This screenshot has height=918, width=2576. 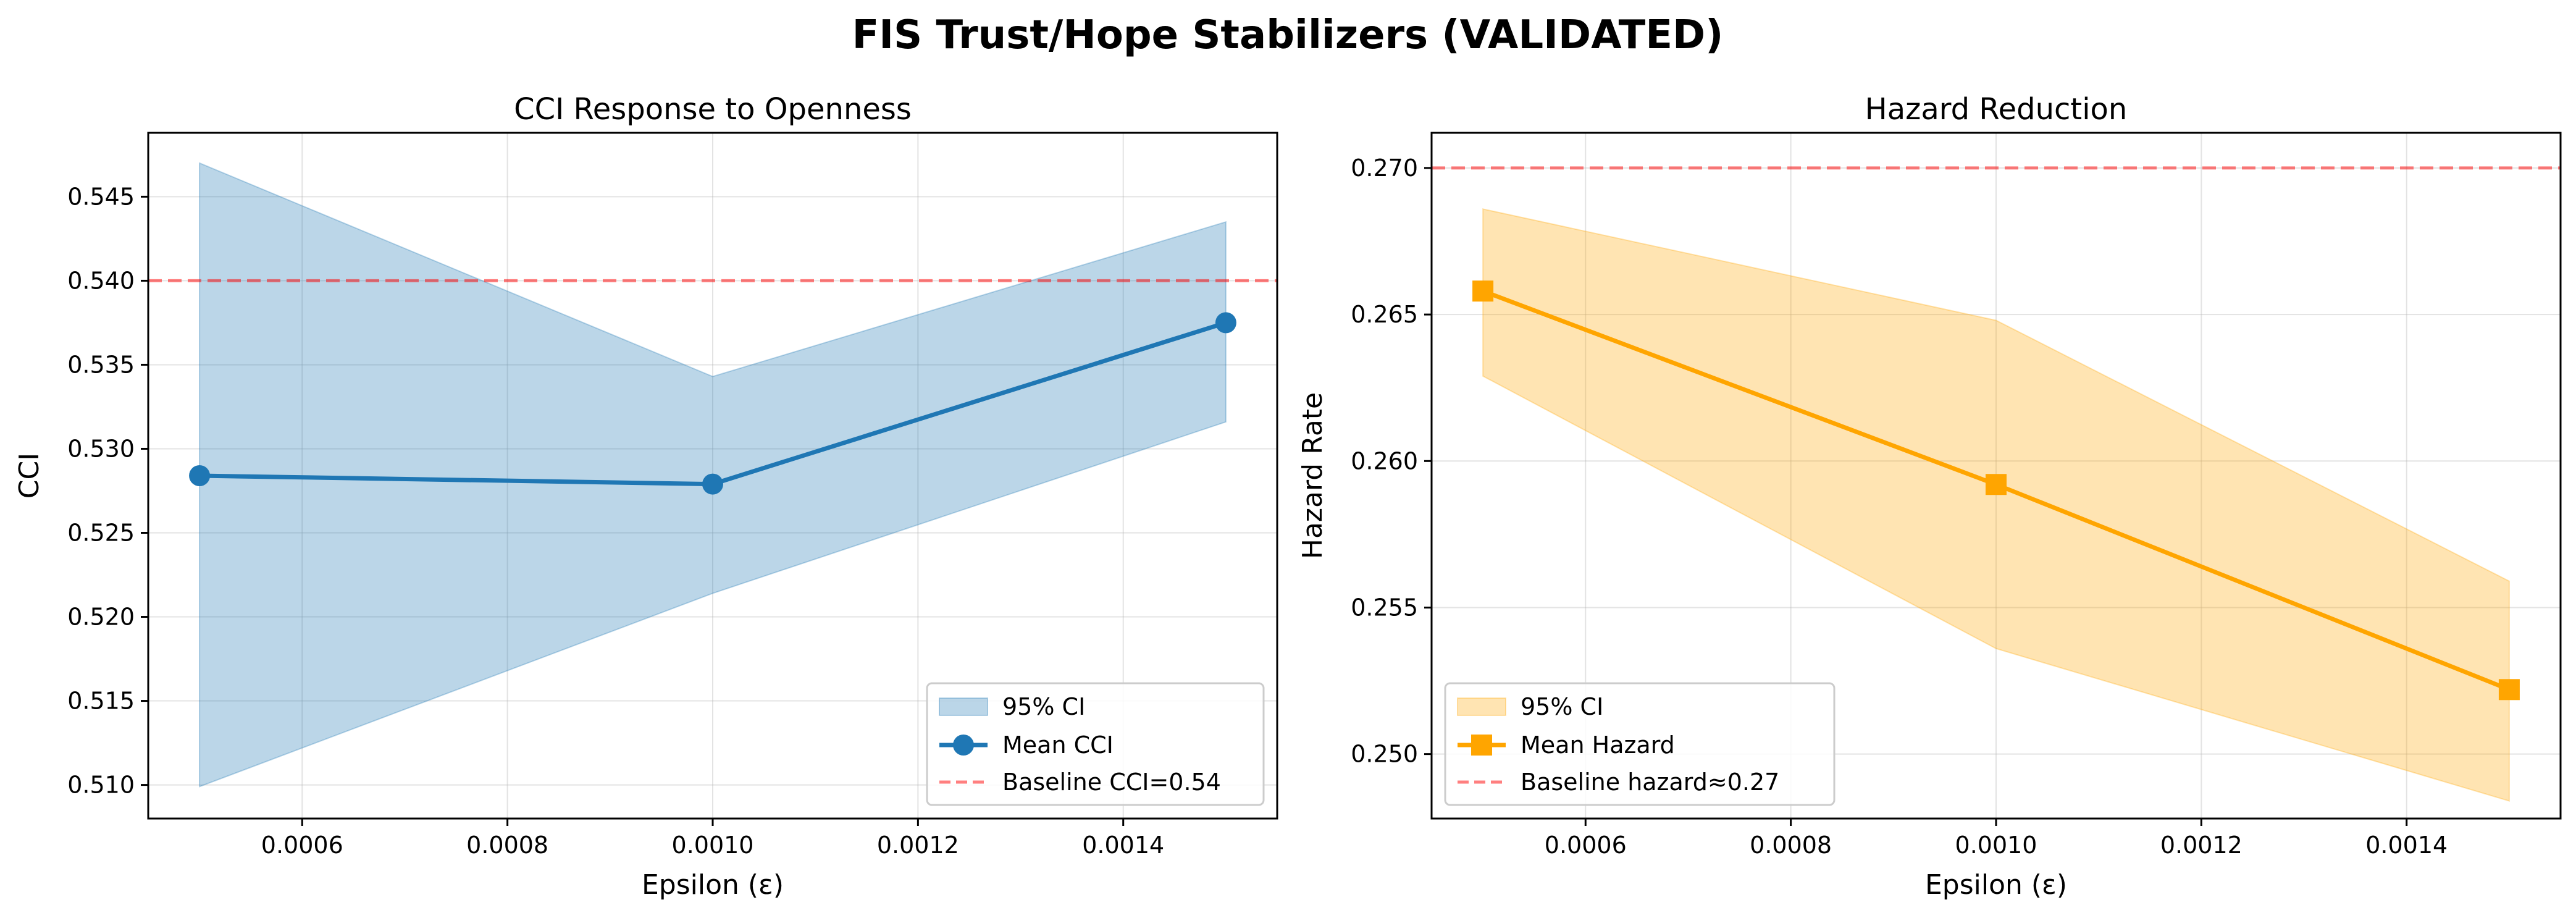 What do you see at coordinates (101, 618) in the screenshot?
I see `y-tick-label: 0.520` at bounding box center [101, 618].